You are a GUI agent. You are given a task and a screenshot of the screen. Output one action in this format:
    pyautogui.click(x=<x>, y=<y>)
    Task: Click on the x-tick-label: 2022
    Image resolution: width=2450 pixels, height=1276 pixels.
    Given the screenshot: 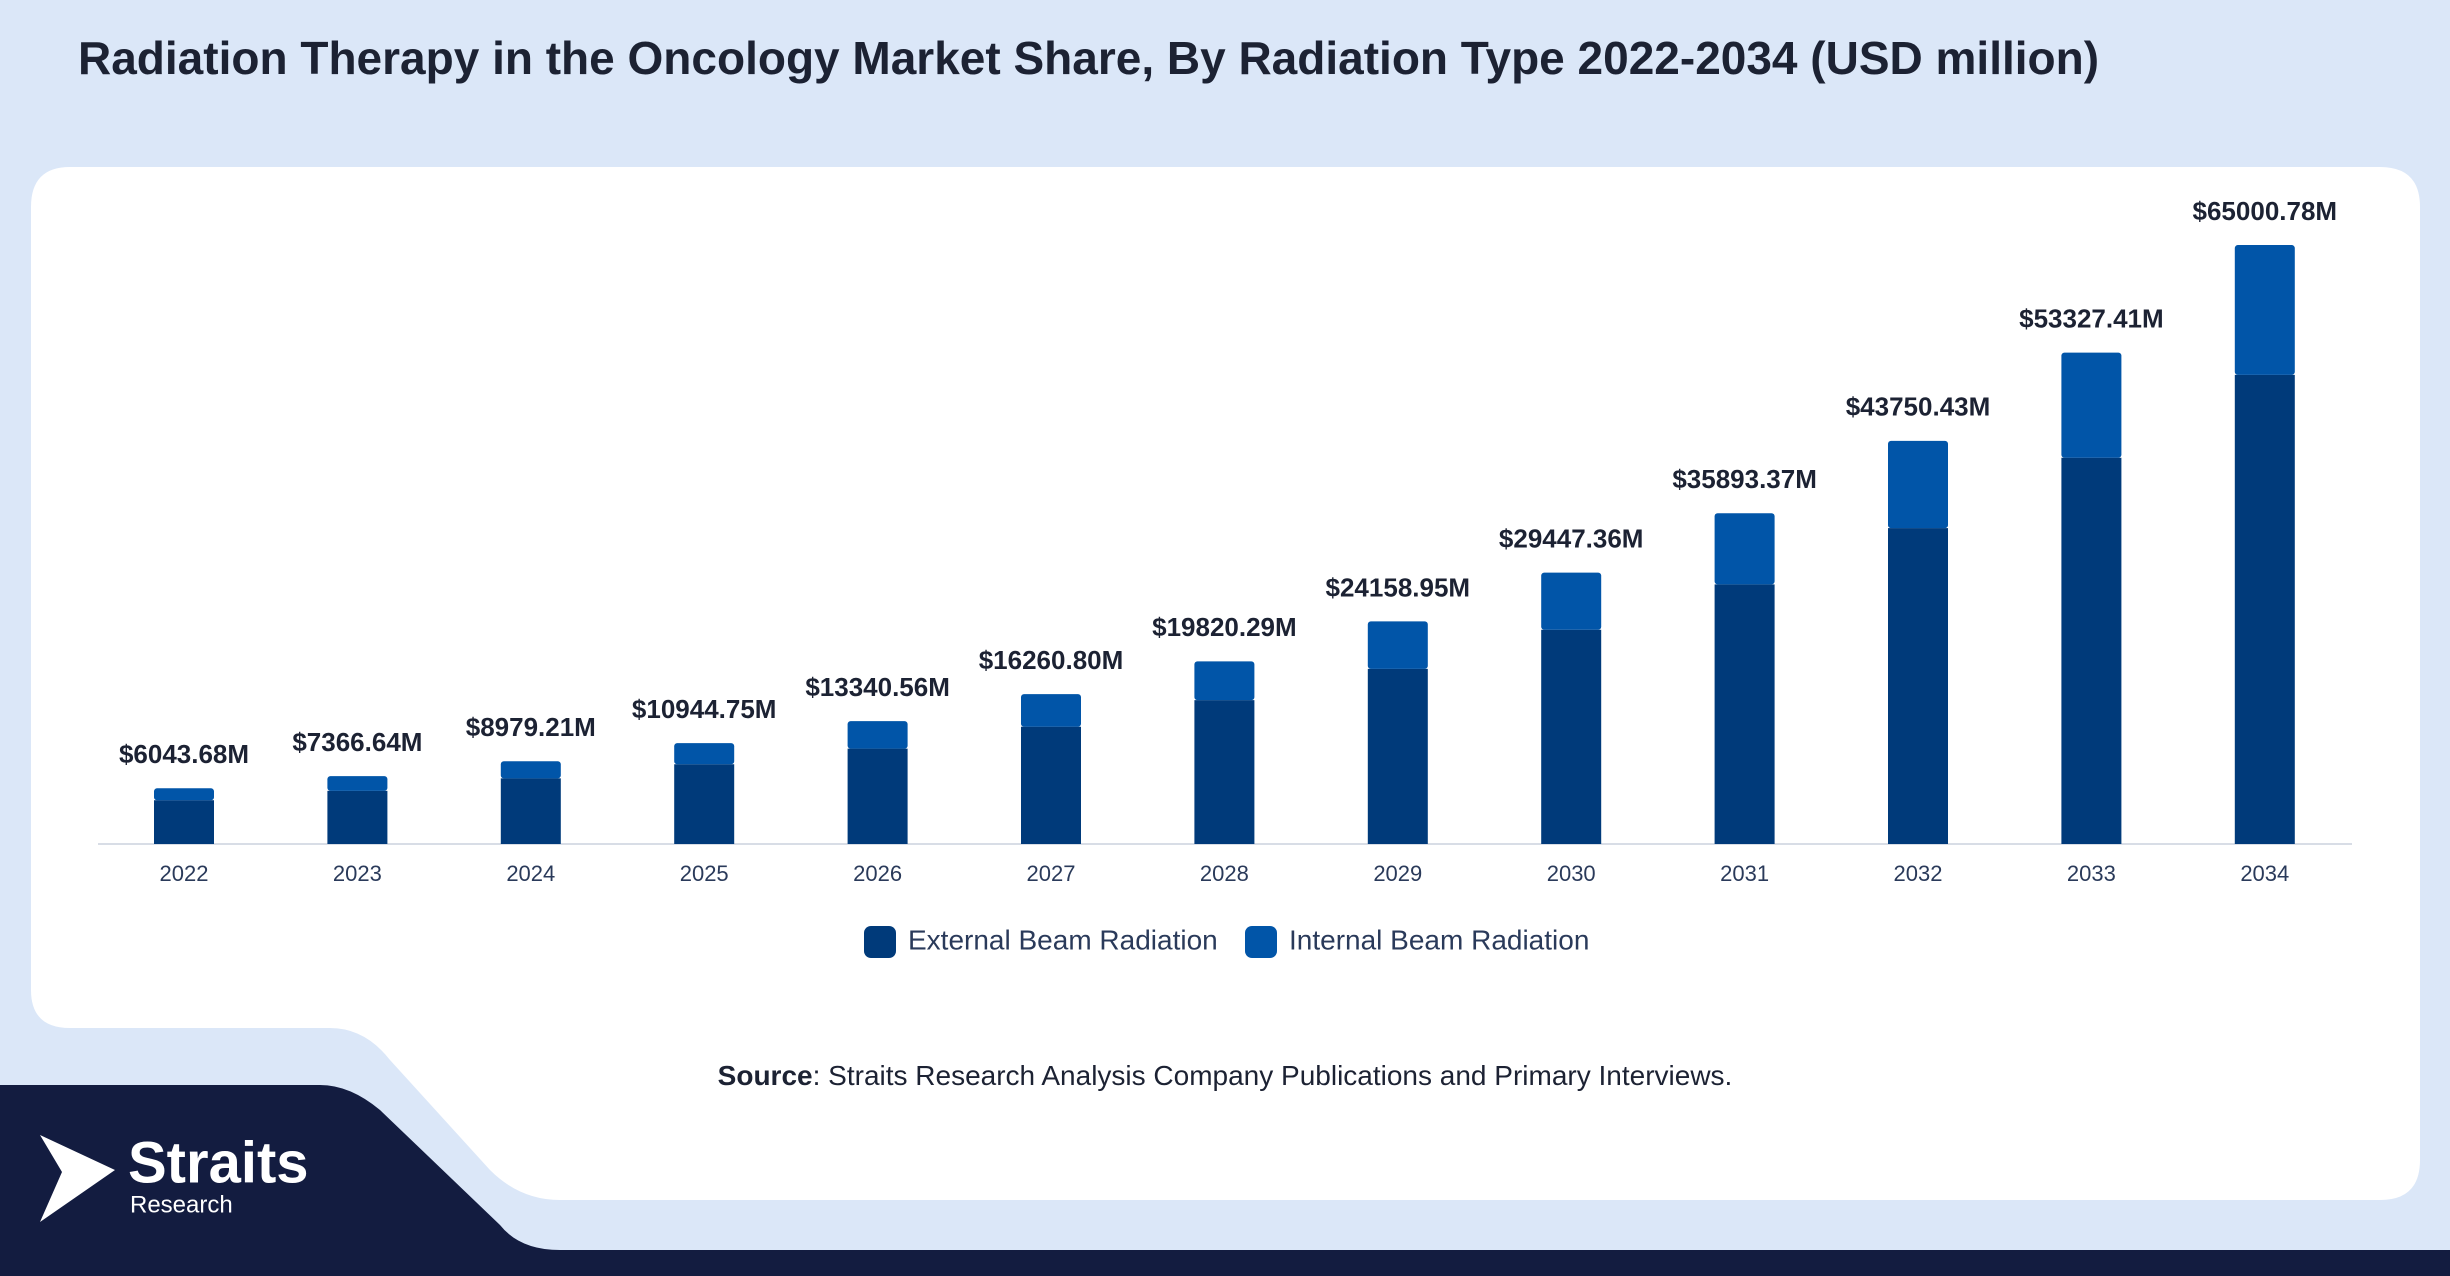 What is the action you would take?
    pyautogui.click(x=184, y=873)
    